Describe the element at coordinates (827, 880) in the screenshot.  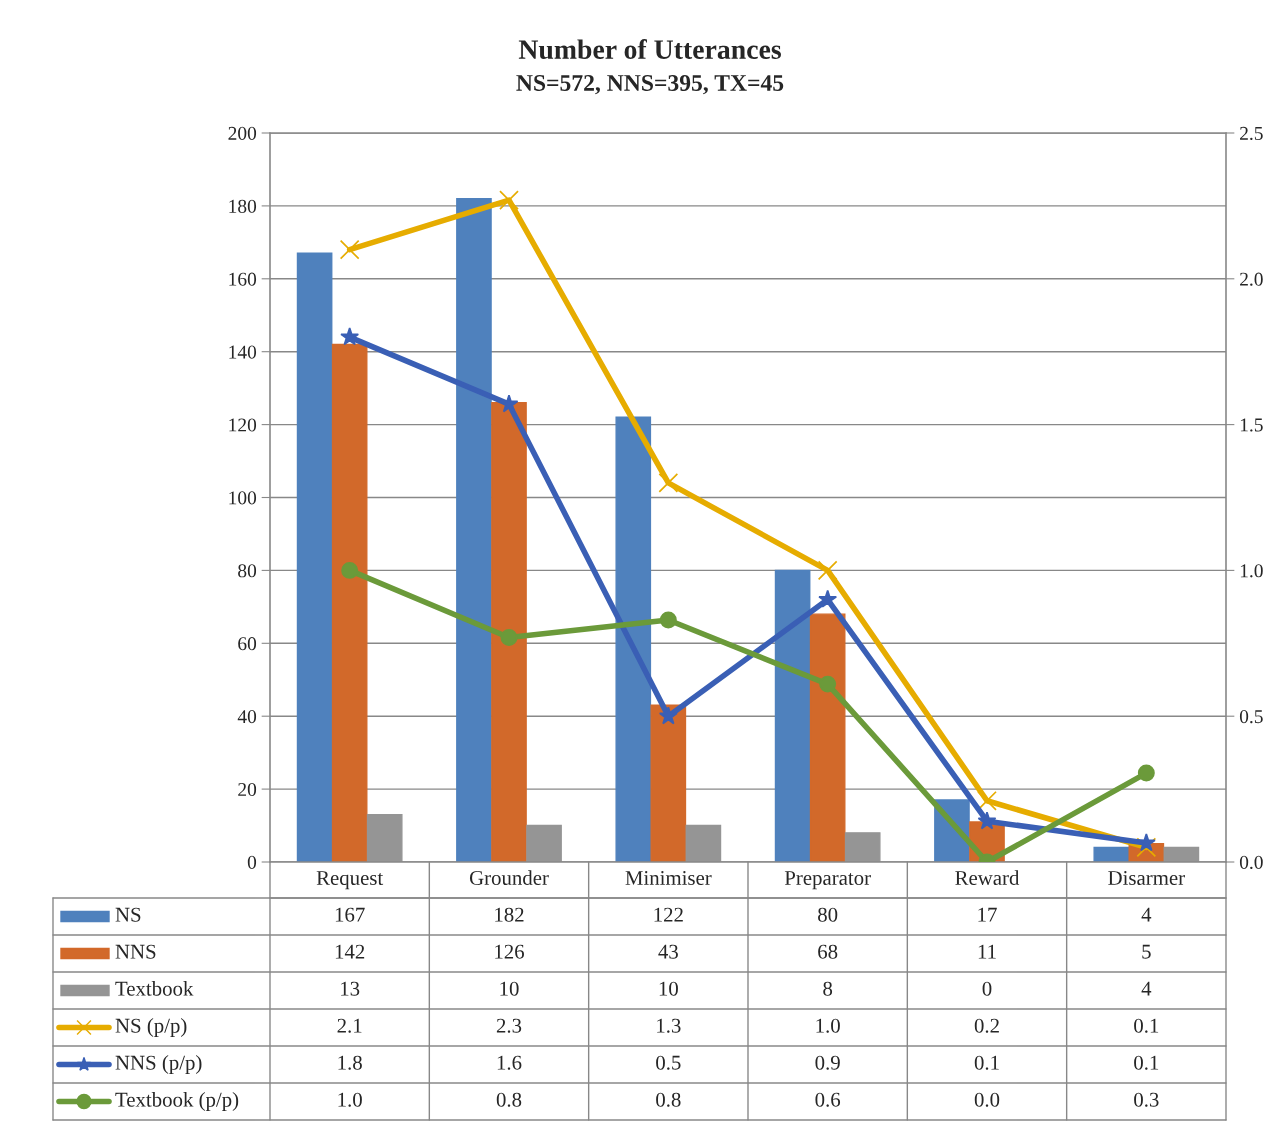
I see `x-tick-label: Preparator` at that location.